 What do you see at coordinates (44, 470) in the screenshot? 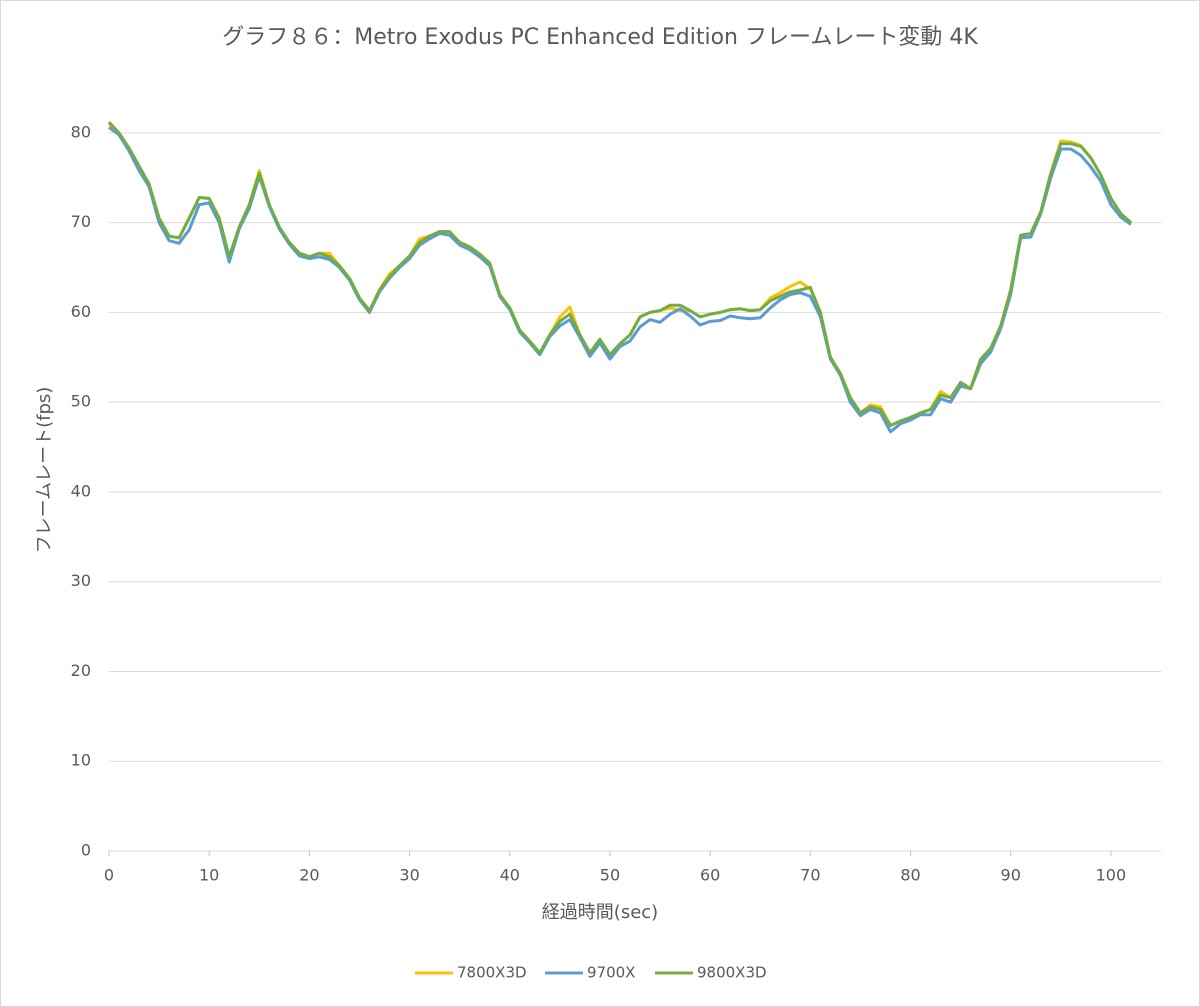
I see `y-axis-title: フレームレート(fps)` at bounding box center [44, 470].